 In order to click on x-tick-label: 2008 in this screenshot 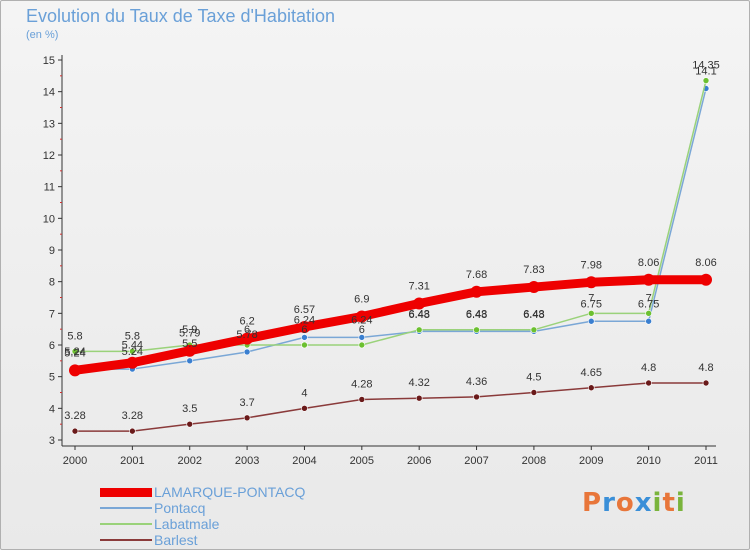, I will do `click(534, 461)`.